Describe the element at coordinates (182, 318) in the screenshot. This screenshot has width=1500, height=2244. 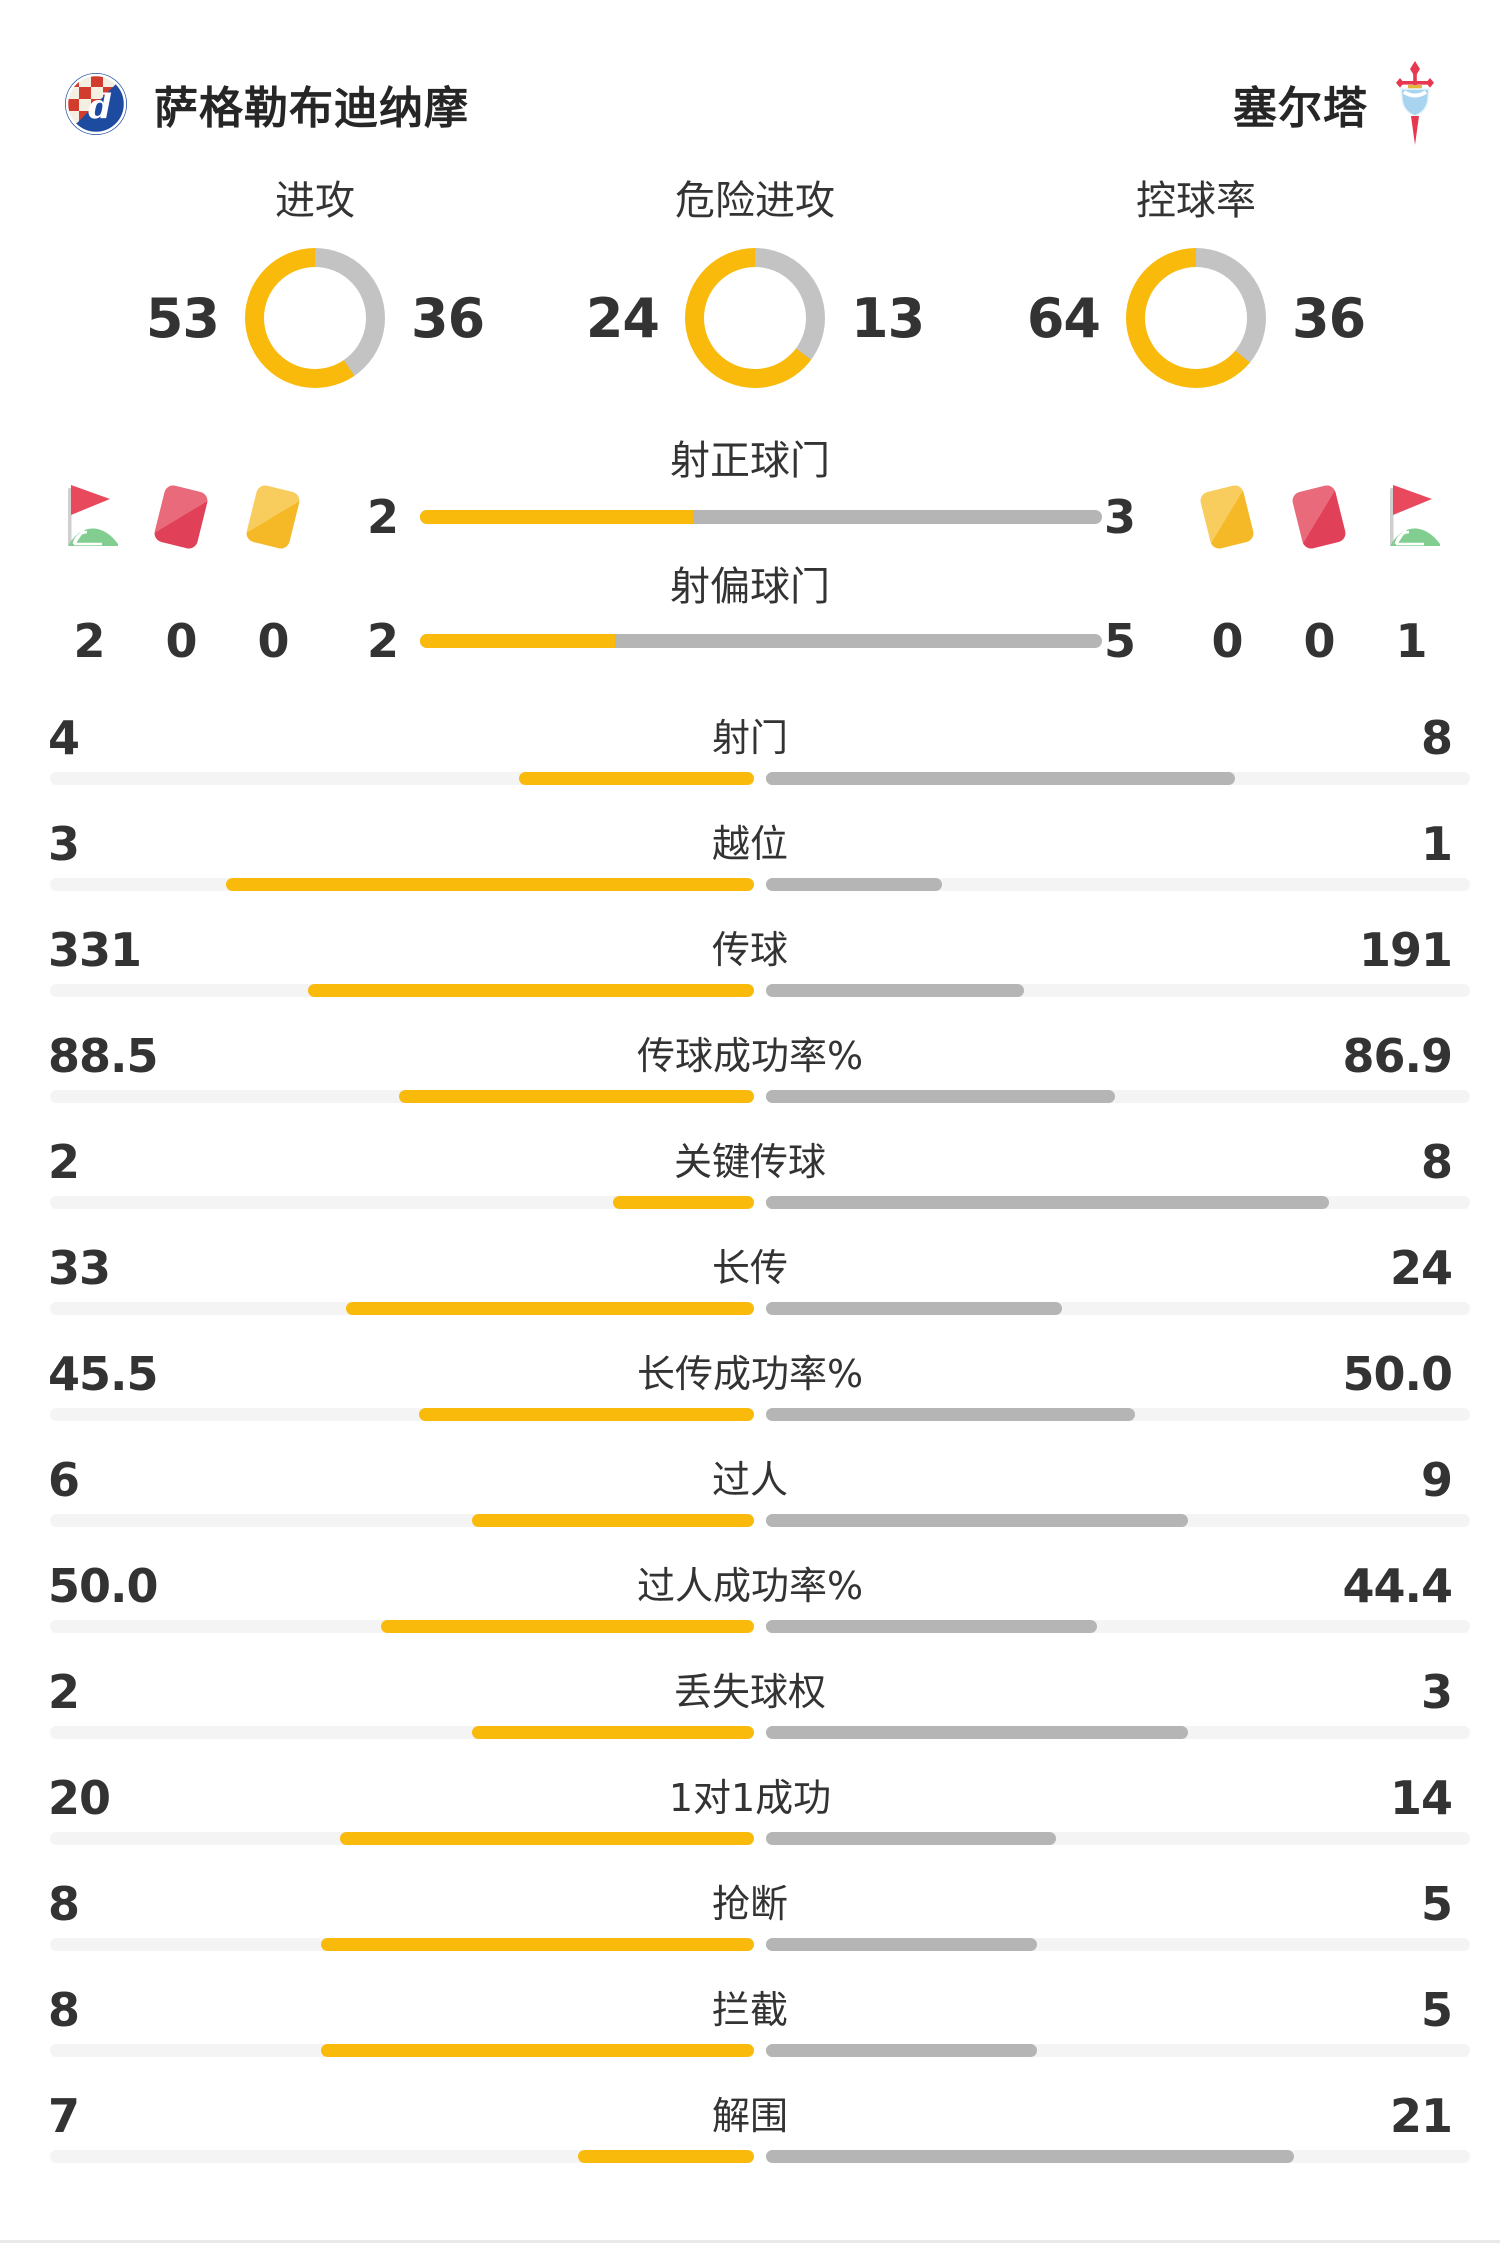
I see `donut-home-value: 53` at that location.